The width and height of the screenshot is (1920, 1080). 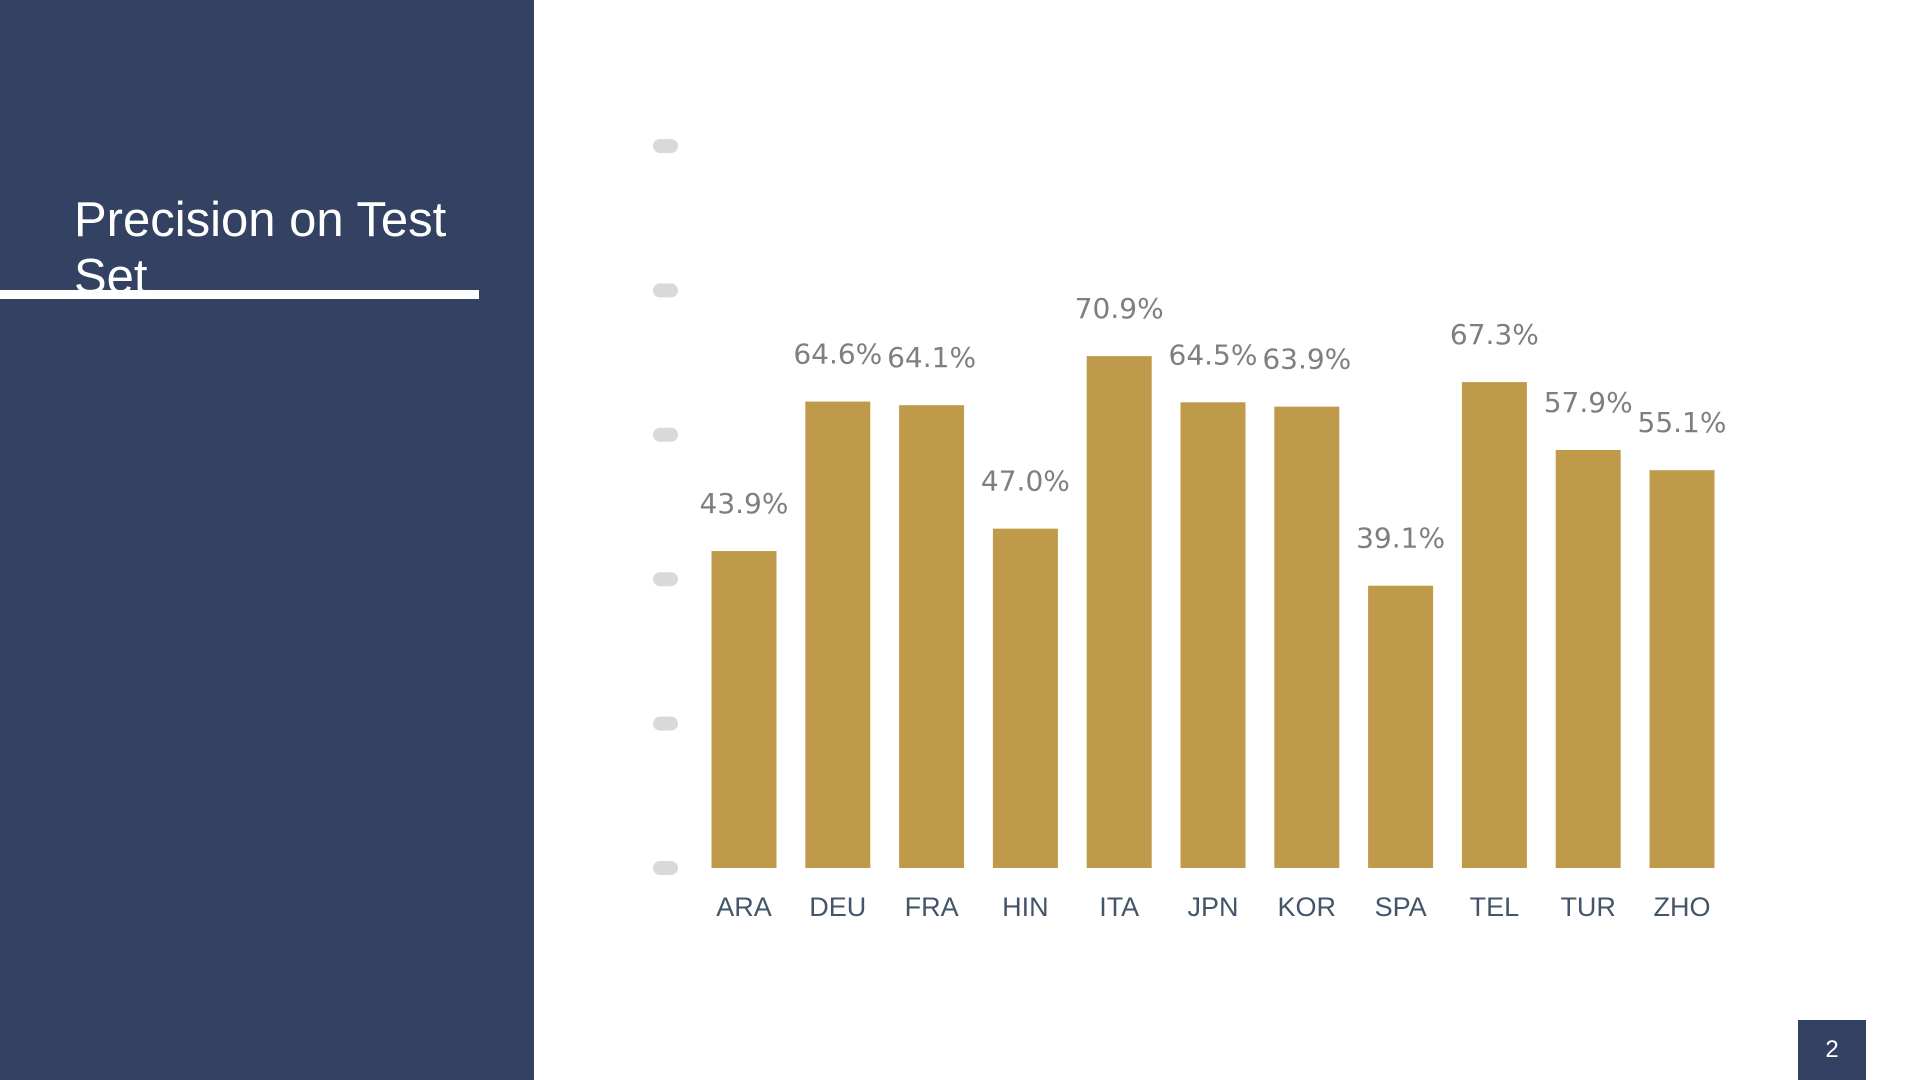 I want to click on data-label: 39.1%, so click(x=1400, y=538).